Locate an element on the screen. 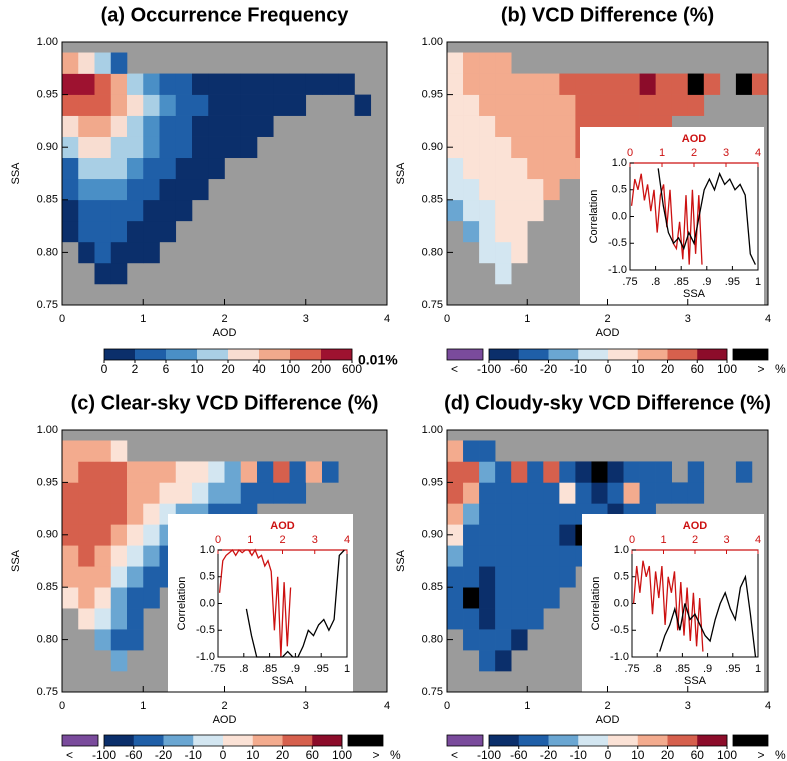  colorbar-tick-label: 0 is located at coordinates (608, 754).